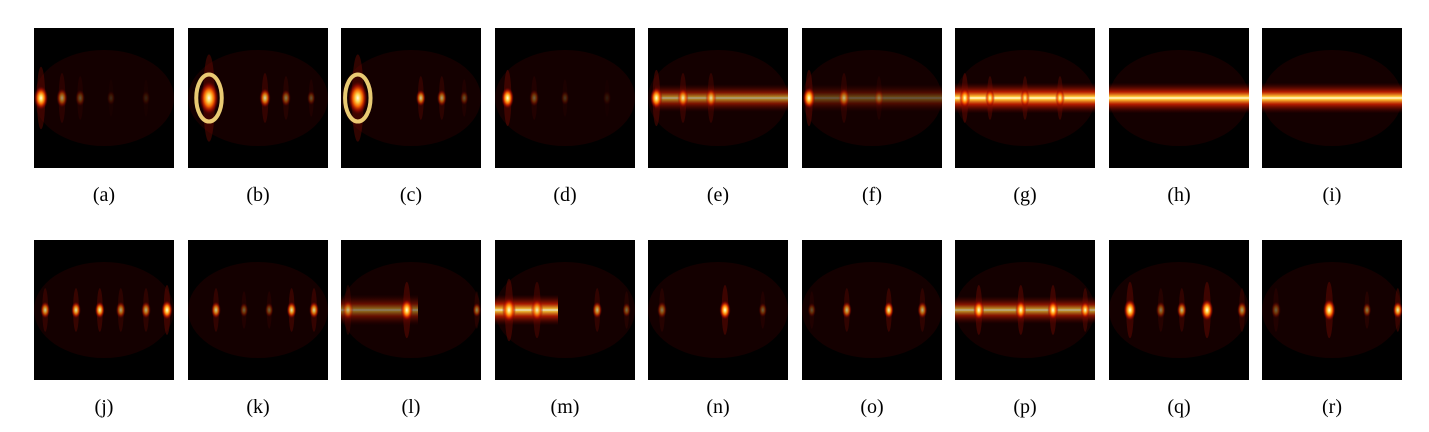 The image size is (1429, 432). I want to click on caption-r: (r), so click(1332, 407).